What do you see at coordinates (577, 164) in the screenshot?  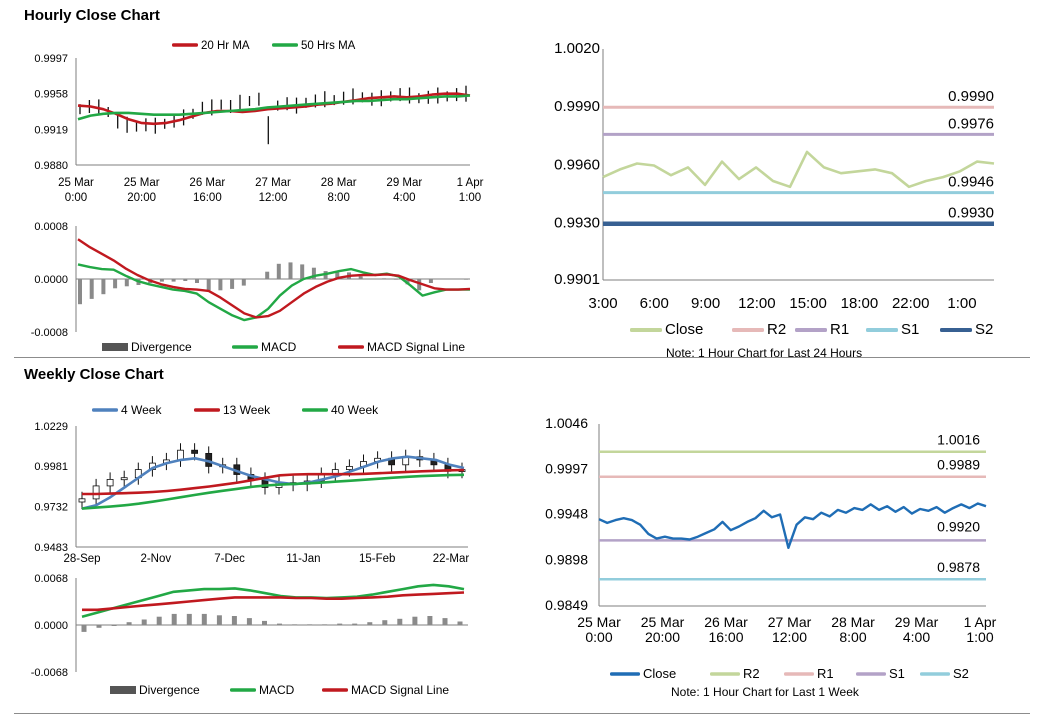 I see `hourly-levels-y-tick-2: 0.9960` at bounding box center [577, 164].